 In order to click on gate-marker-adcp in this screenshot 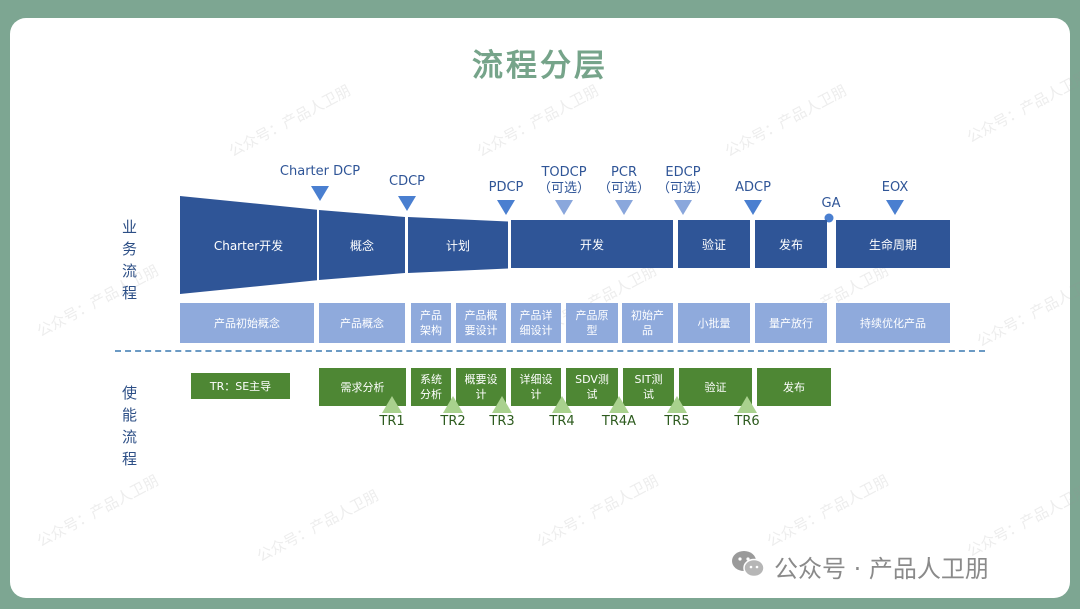, I will do `click(753, 207)`.